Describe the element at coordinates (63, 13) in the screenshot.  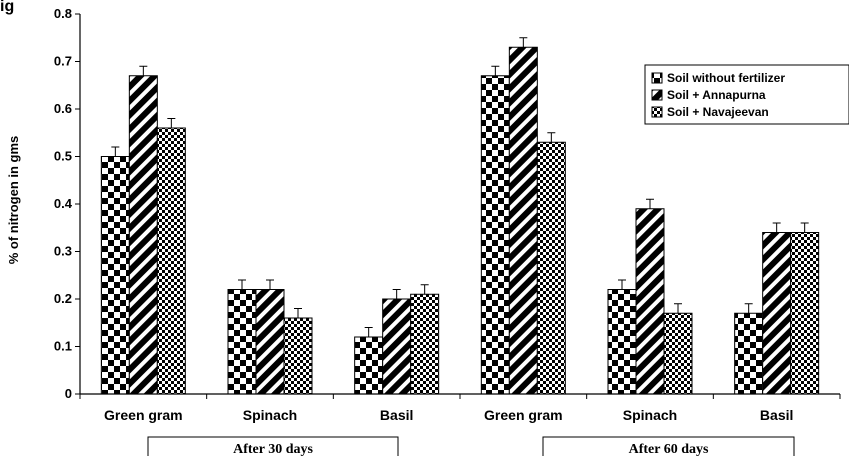
I see `y-tick-label: 0.8` at that location.